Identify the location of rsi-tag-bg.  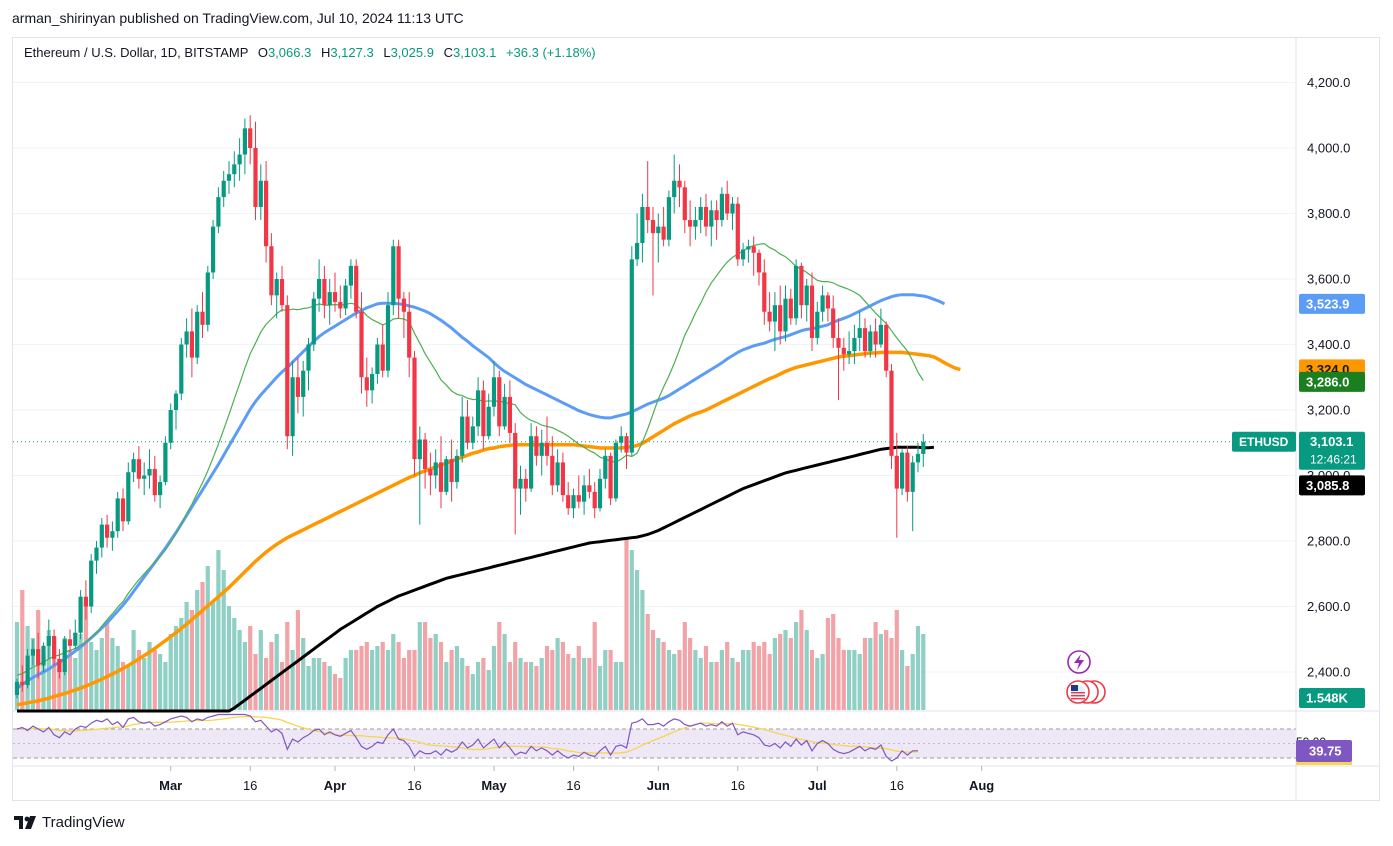
(1324, 751).